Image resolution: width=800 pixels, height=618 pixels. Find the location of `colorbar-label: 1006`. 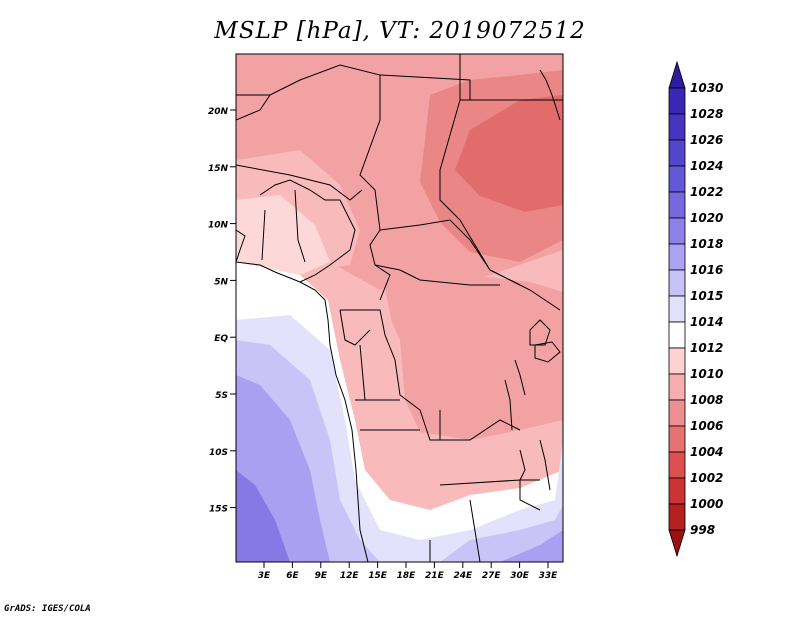

colorbar-label: 1006 is located at coordinates (706, 426).